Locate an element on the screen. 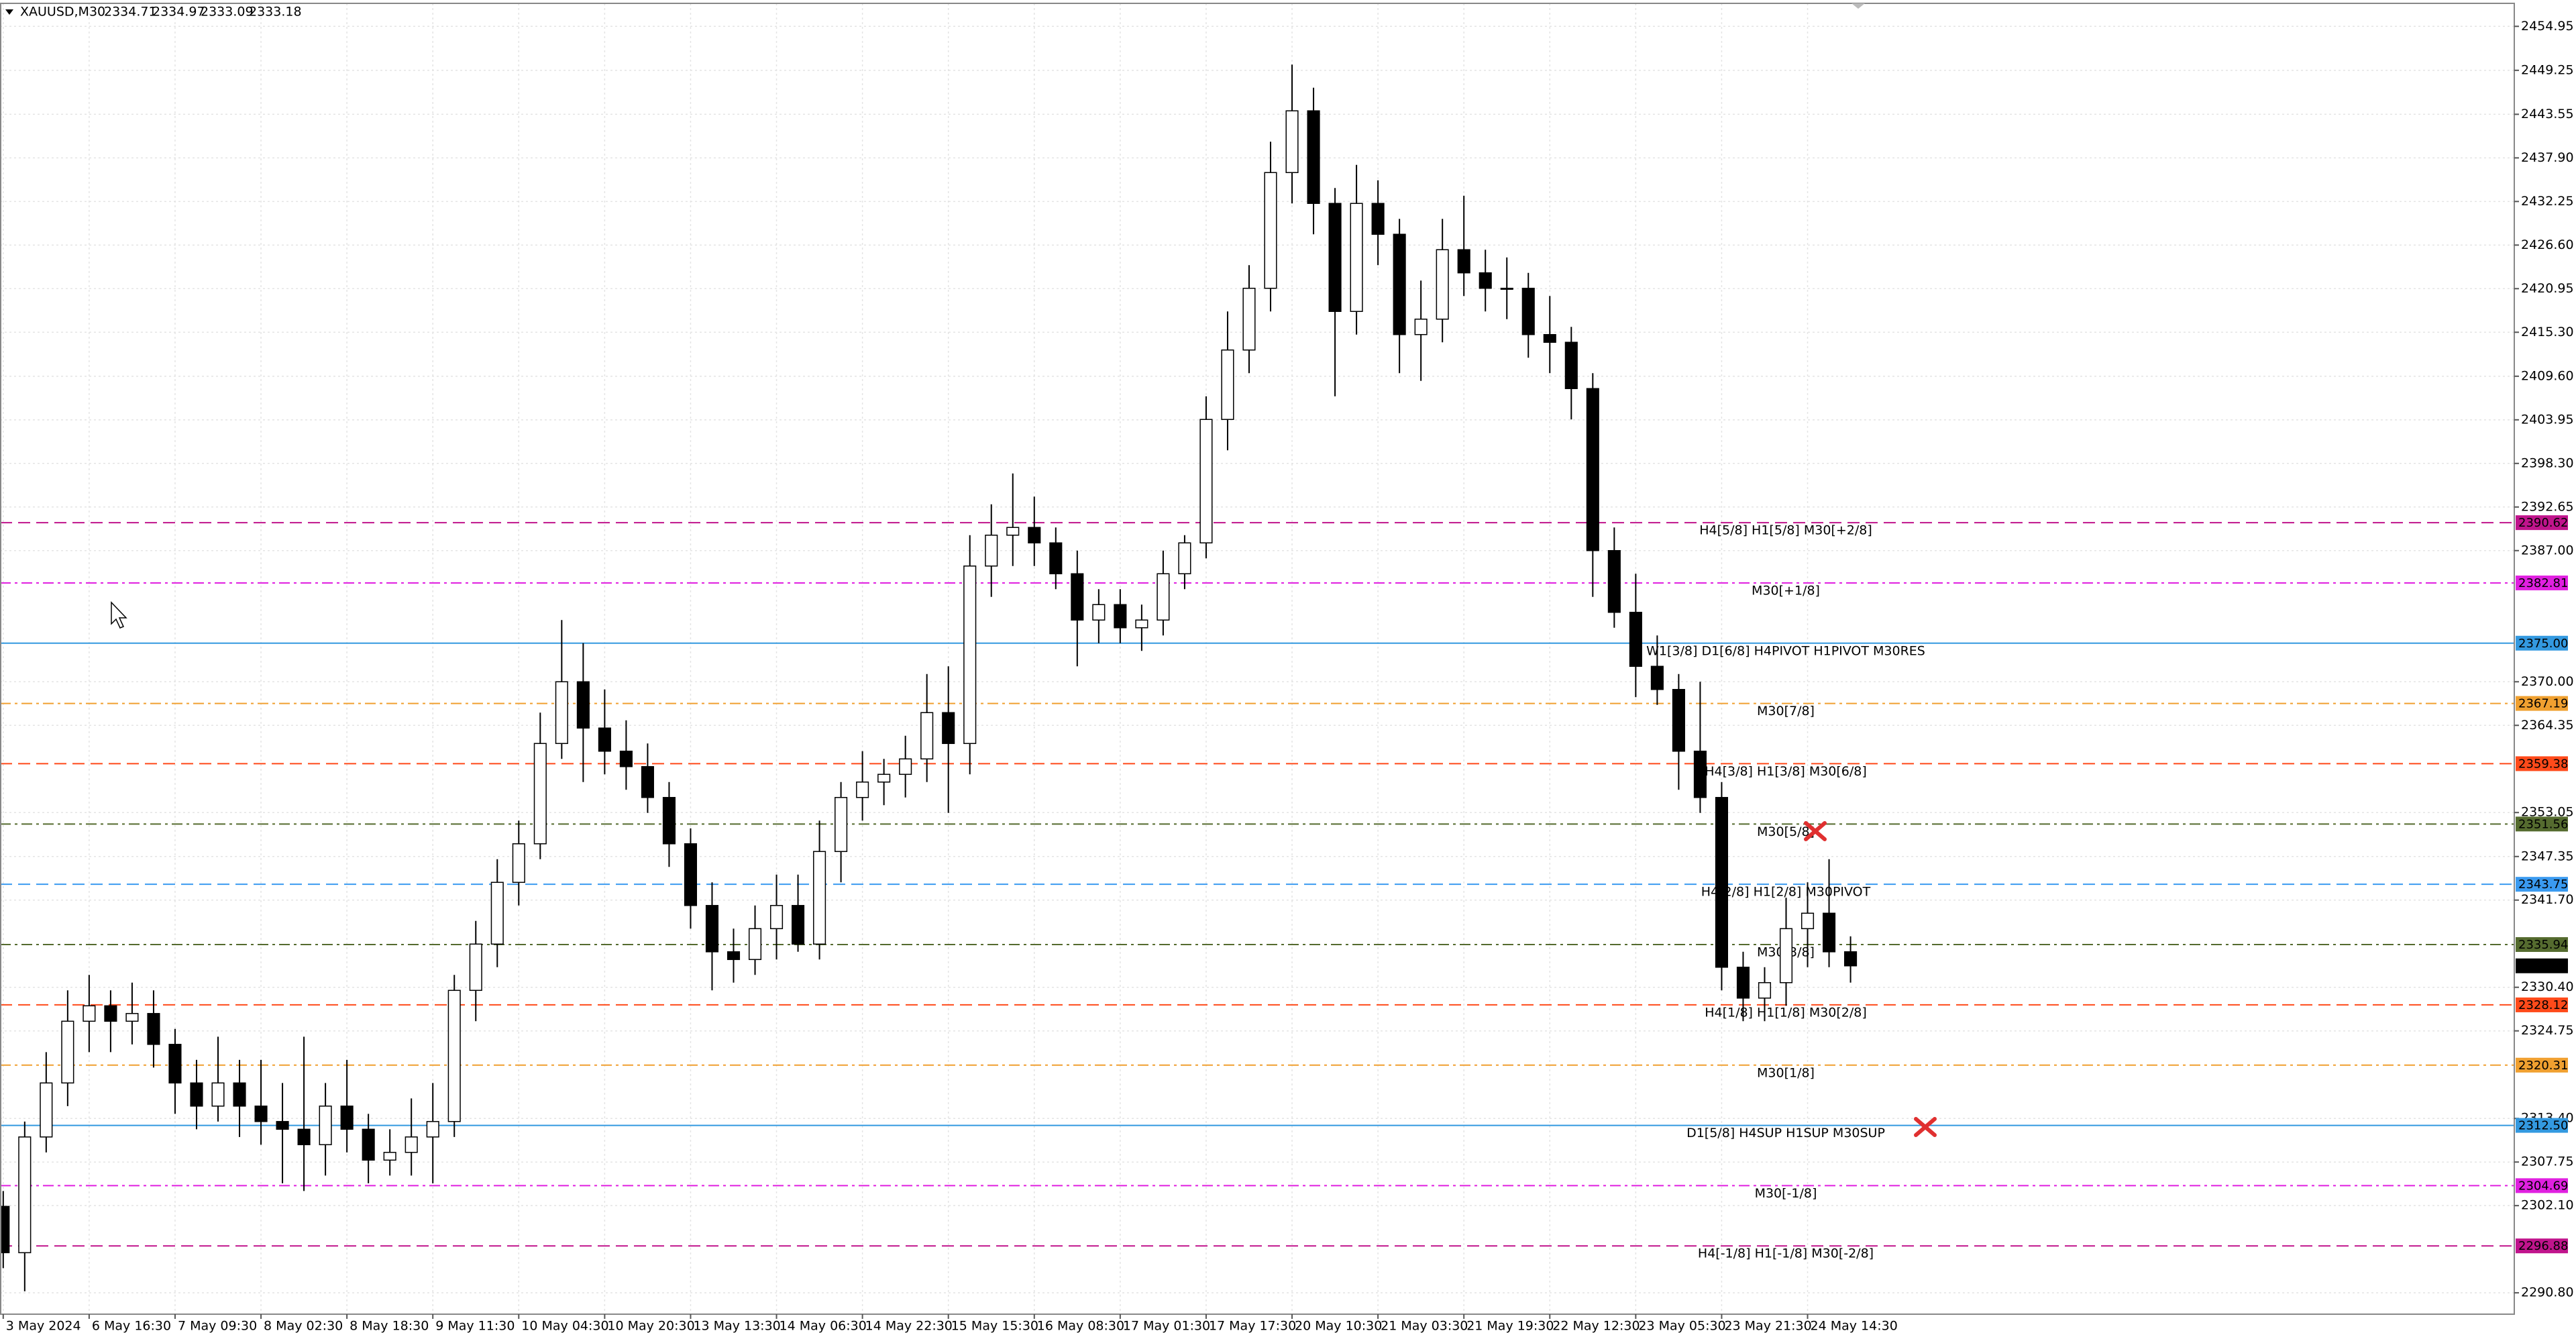 Image resolution: width=2576 pixels, height=1339 pixels. price-tag-label: 2375.00 is located at coordinates (2543, 644).